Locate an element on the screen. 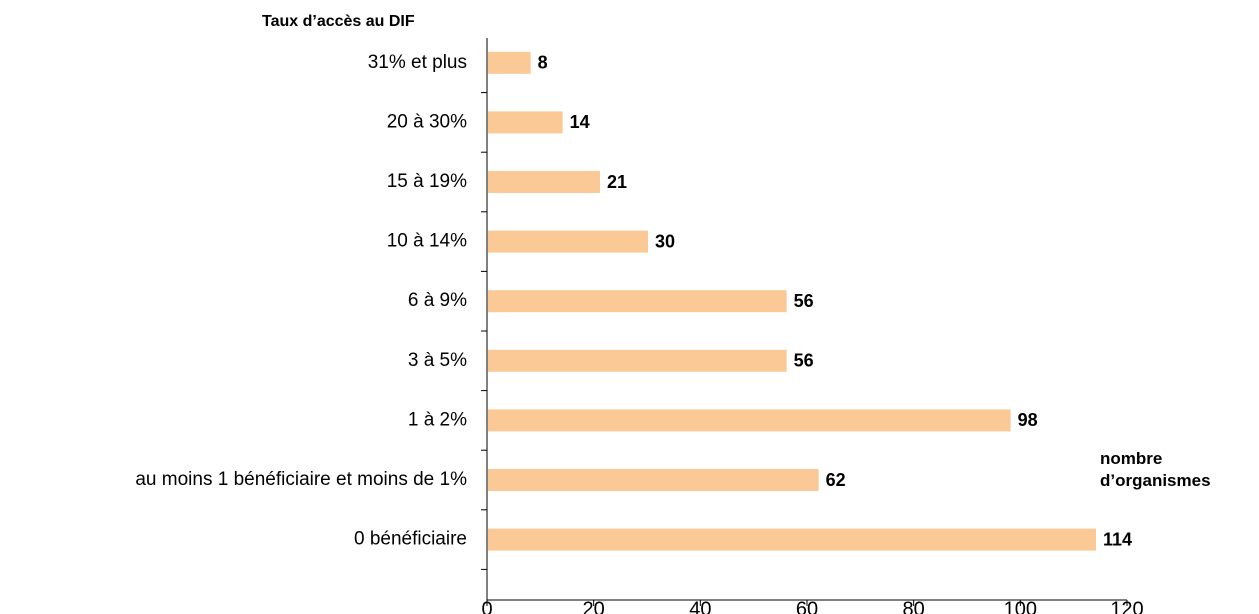  x-tick-label: 120 is located at coordinates (1126, 606).